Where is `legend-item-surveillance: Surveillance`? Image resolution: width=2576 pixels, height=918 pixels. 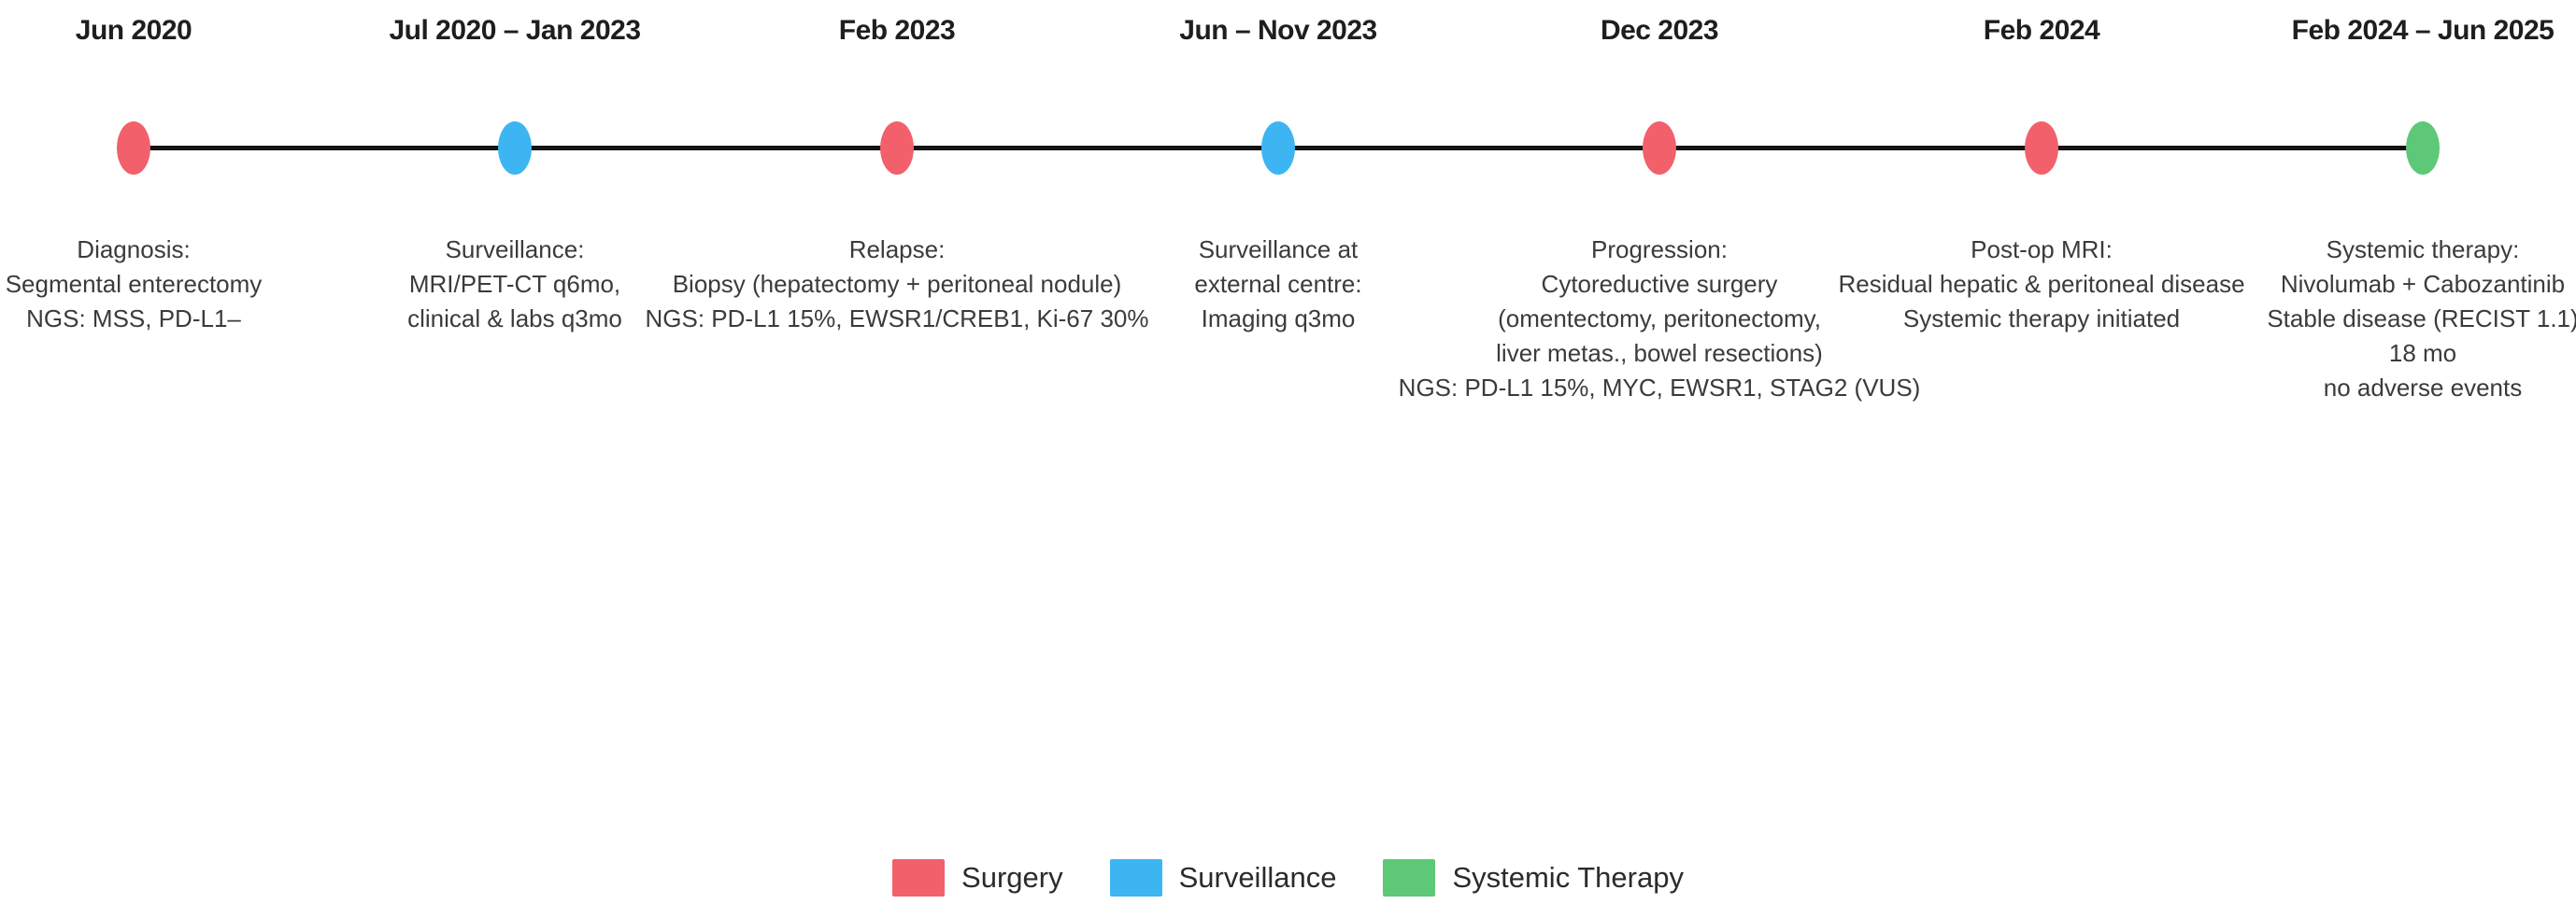 legend-item-surveillance: Surveillance is located at coordinates (1223, 878).